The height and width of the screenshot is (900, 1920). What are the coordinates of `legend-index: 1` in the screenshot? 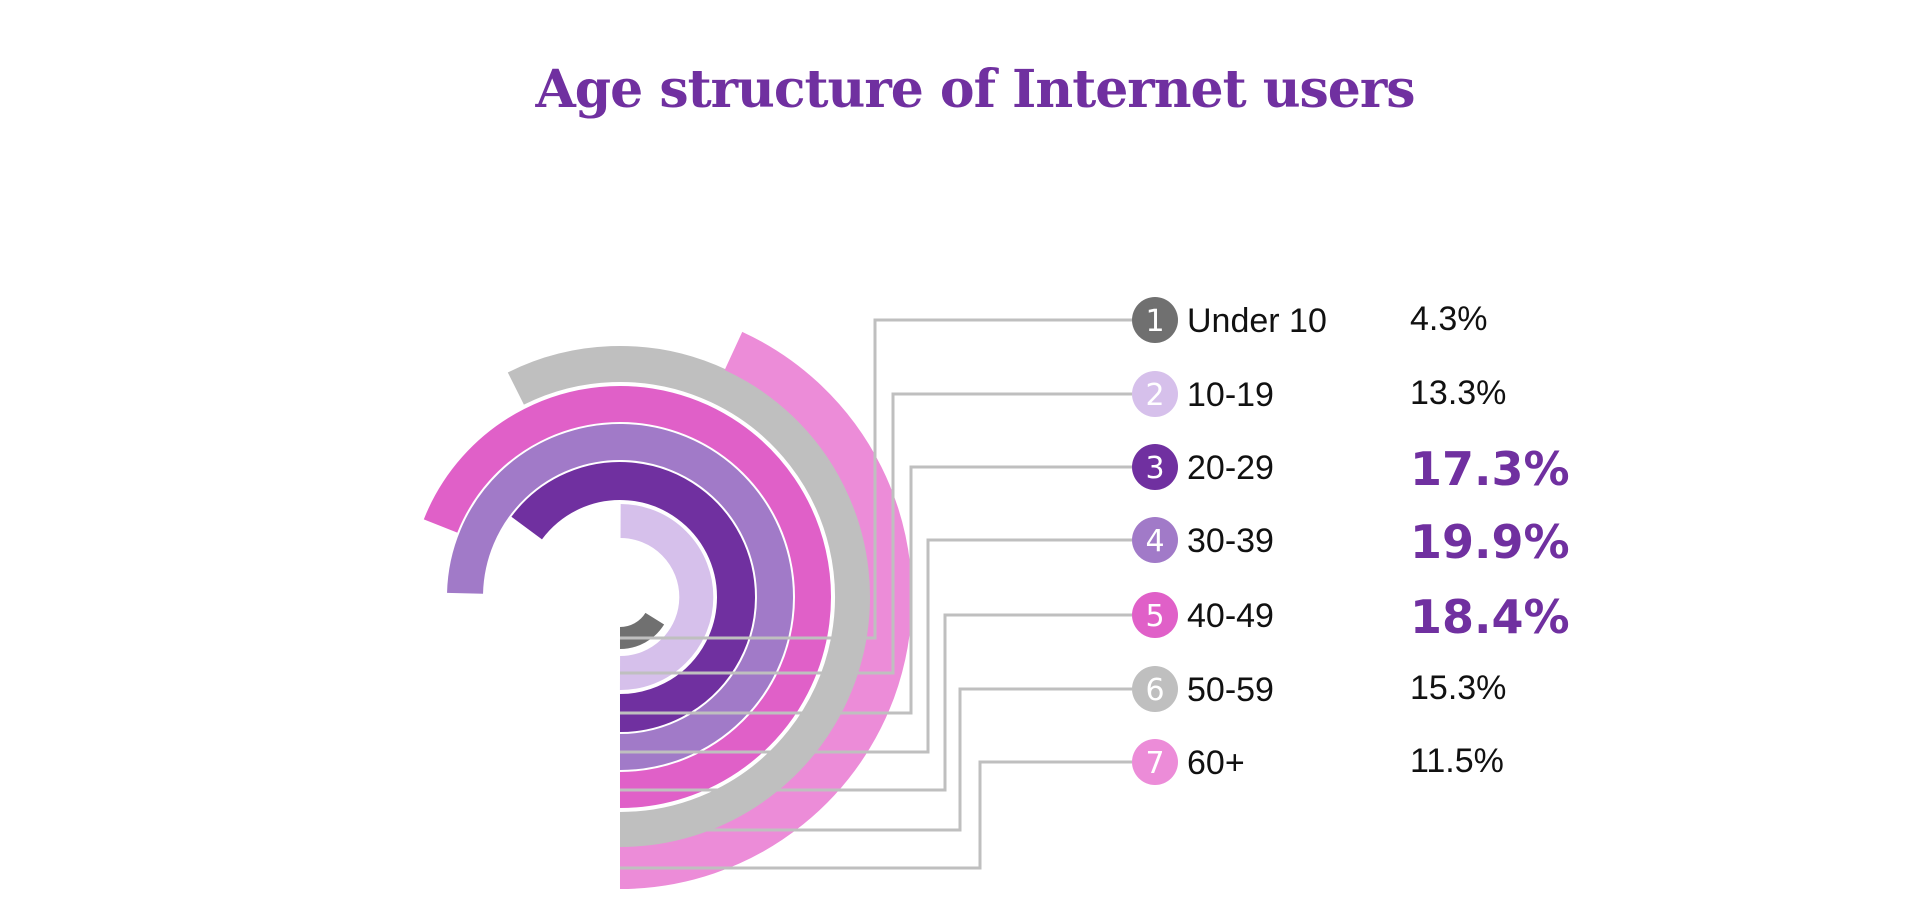 It's located at (1154, 321).